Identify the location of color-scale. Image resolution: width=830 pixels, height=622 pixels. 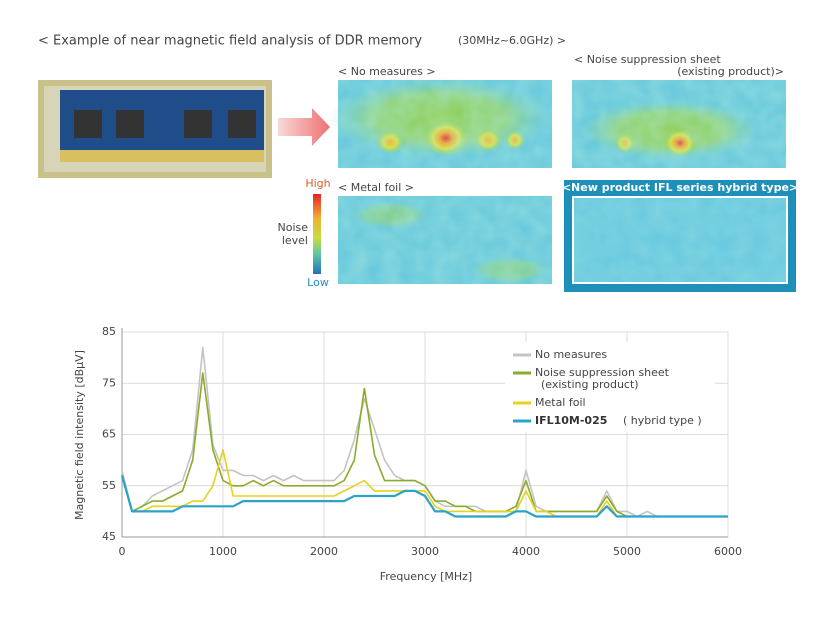
(317, 234).